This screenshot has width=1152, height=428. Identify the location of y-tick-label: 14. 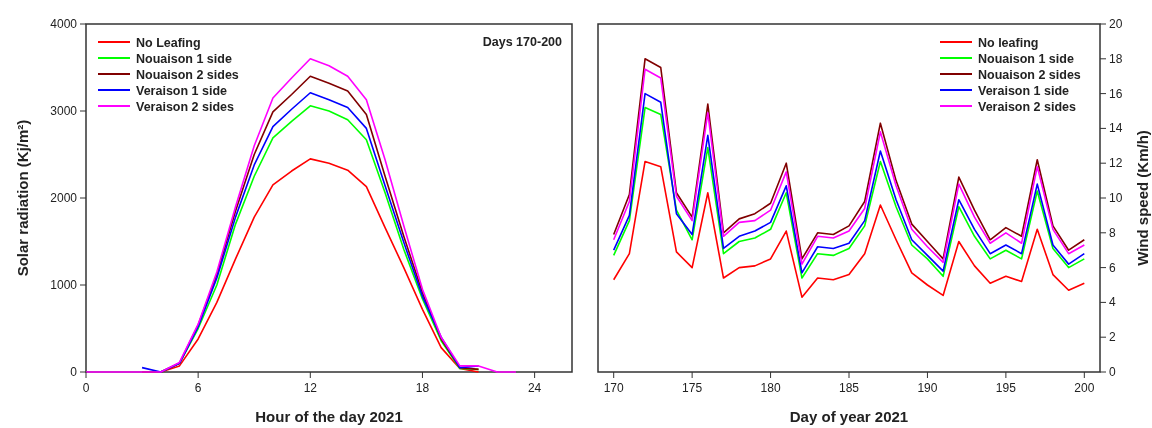
(1116, 128).